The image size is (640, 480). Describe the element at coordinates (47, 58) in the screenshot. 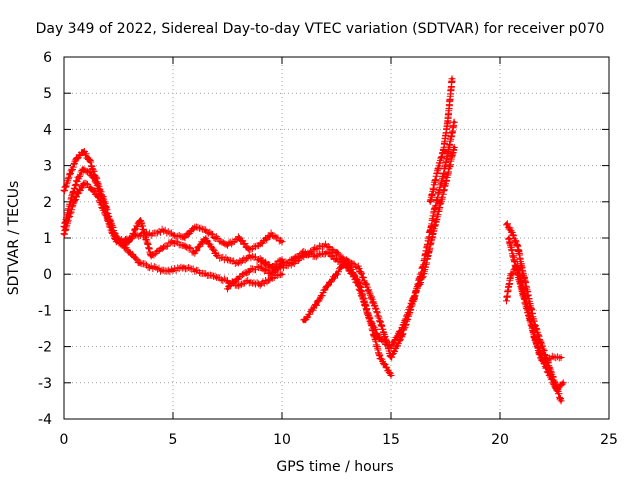

I see `y-tick-label: 6` at that location.